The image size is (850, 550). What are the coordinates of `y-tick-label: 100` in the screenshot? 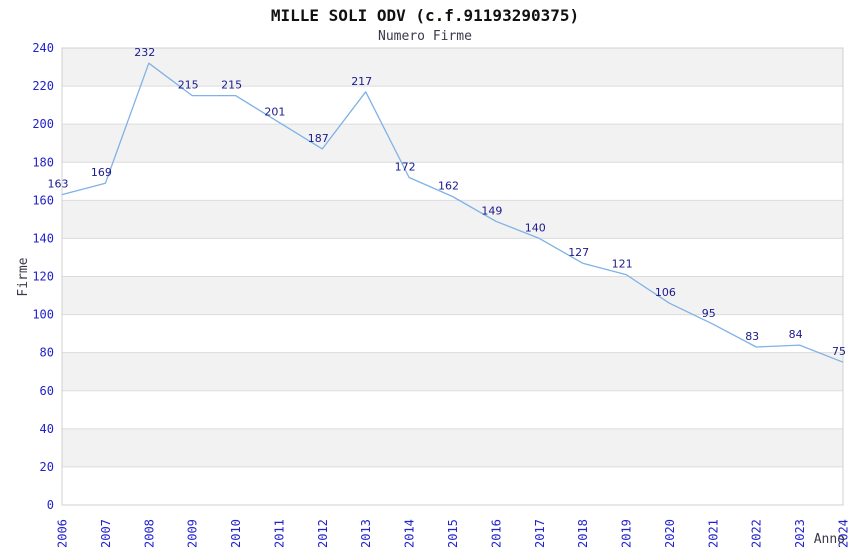 It's located at (43, 315).